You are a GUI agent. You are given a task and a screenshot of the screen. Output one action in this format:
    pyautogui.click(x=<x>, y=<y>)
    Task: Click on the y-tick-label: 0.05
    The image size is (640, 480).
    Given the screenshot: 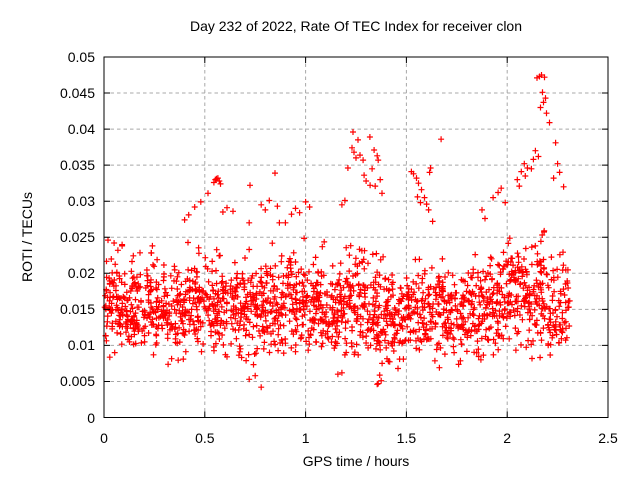 What is the action you would take?
    pyautogui.click(x=81, y=57)
    